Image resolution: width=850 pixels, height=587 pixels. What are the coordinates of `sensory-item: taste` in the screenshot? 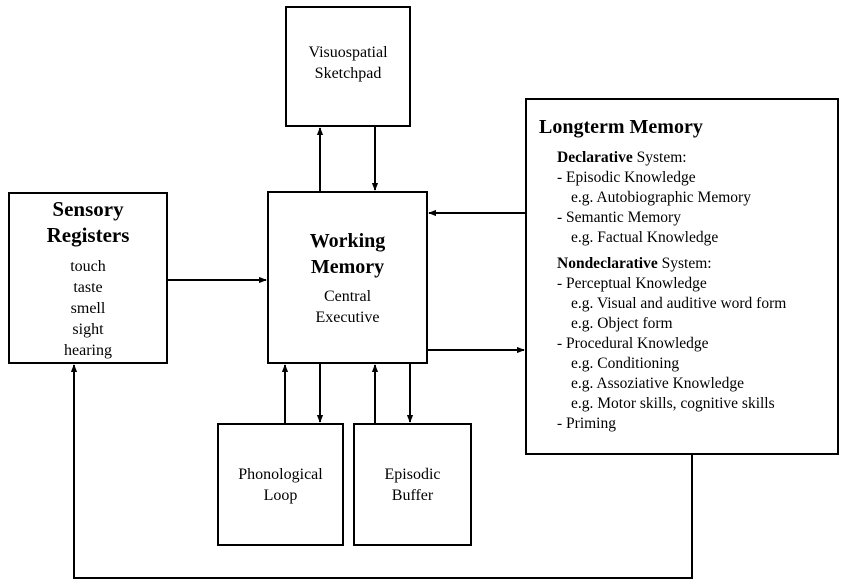 It's located at (88, 287).